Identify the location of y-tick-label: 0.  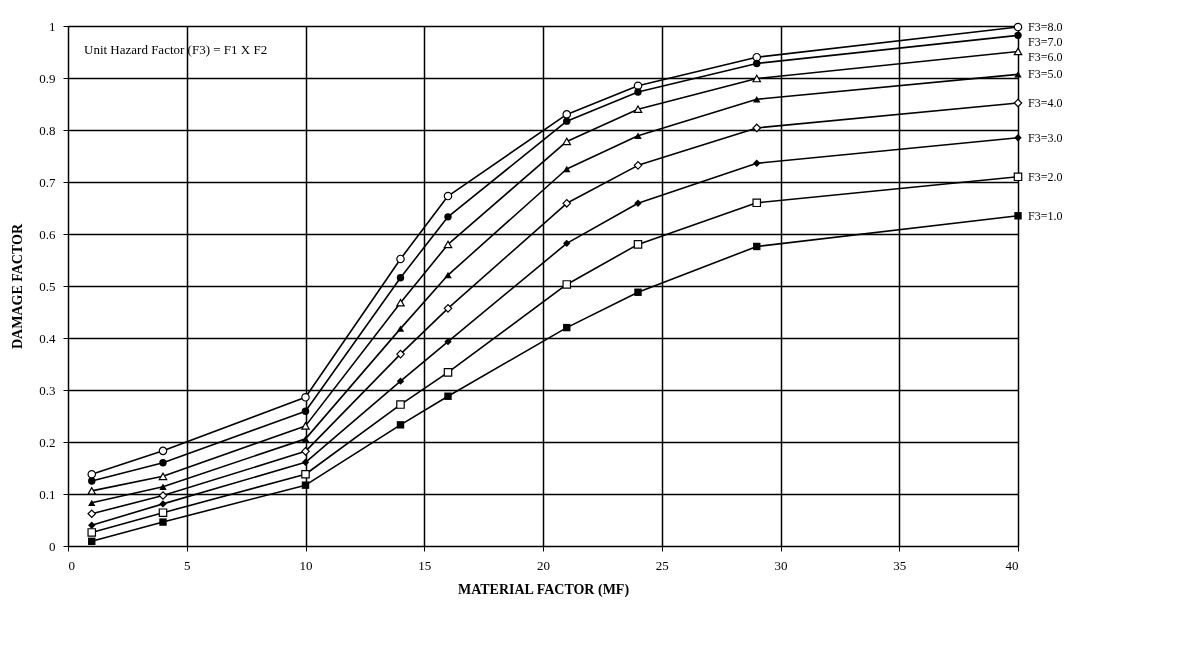
(52, 546).